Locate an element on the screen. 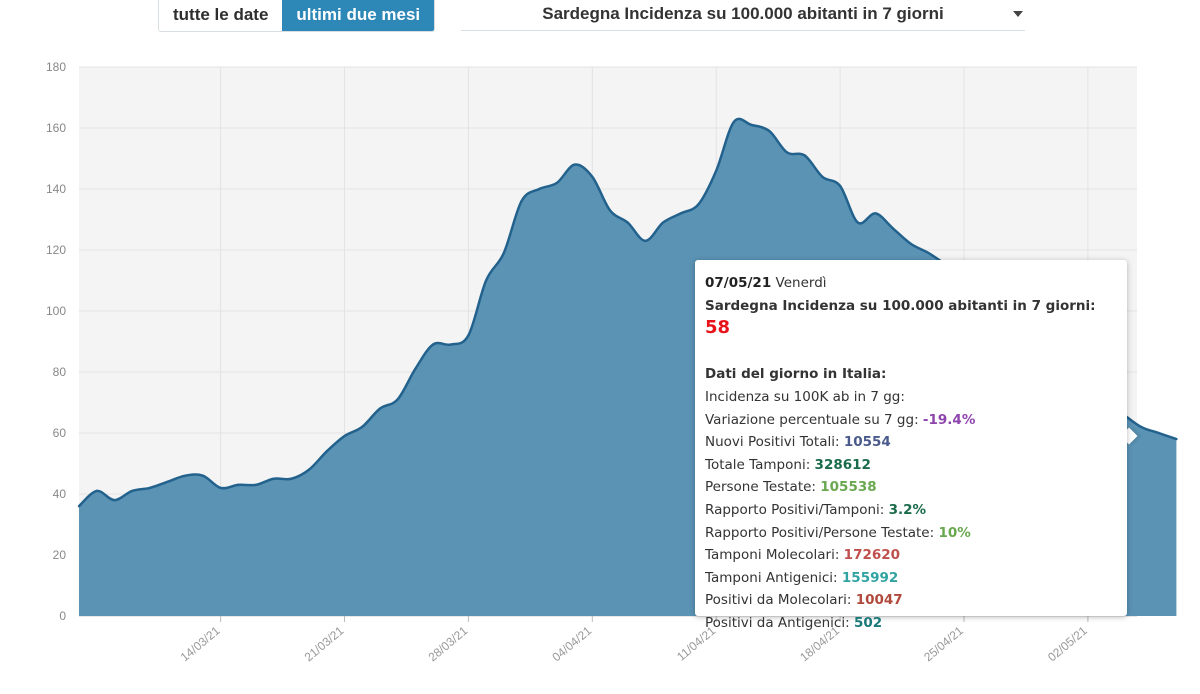  tooltip-row-value: 328612 is located at coordinates (842, 464).